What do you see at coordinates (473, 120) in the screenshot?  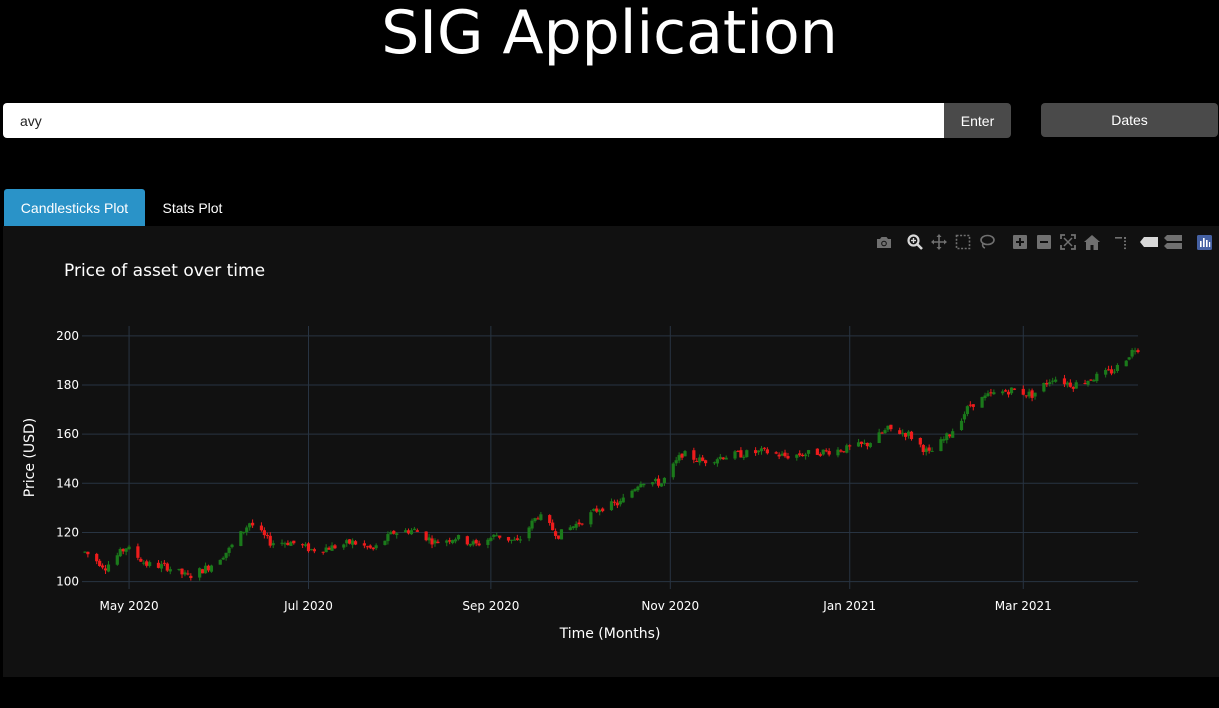 I see `ticker-search-input` at bounding box center [473, 120].